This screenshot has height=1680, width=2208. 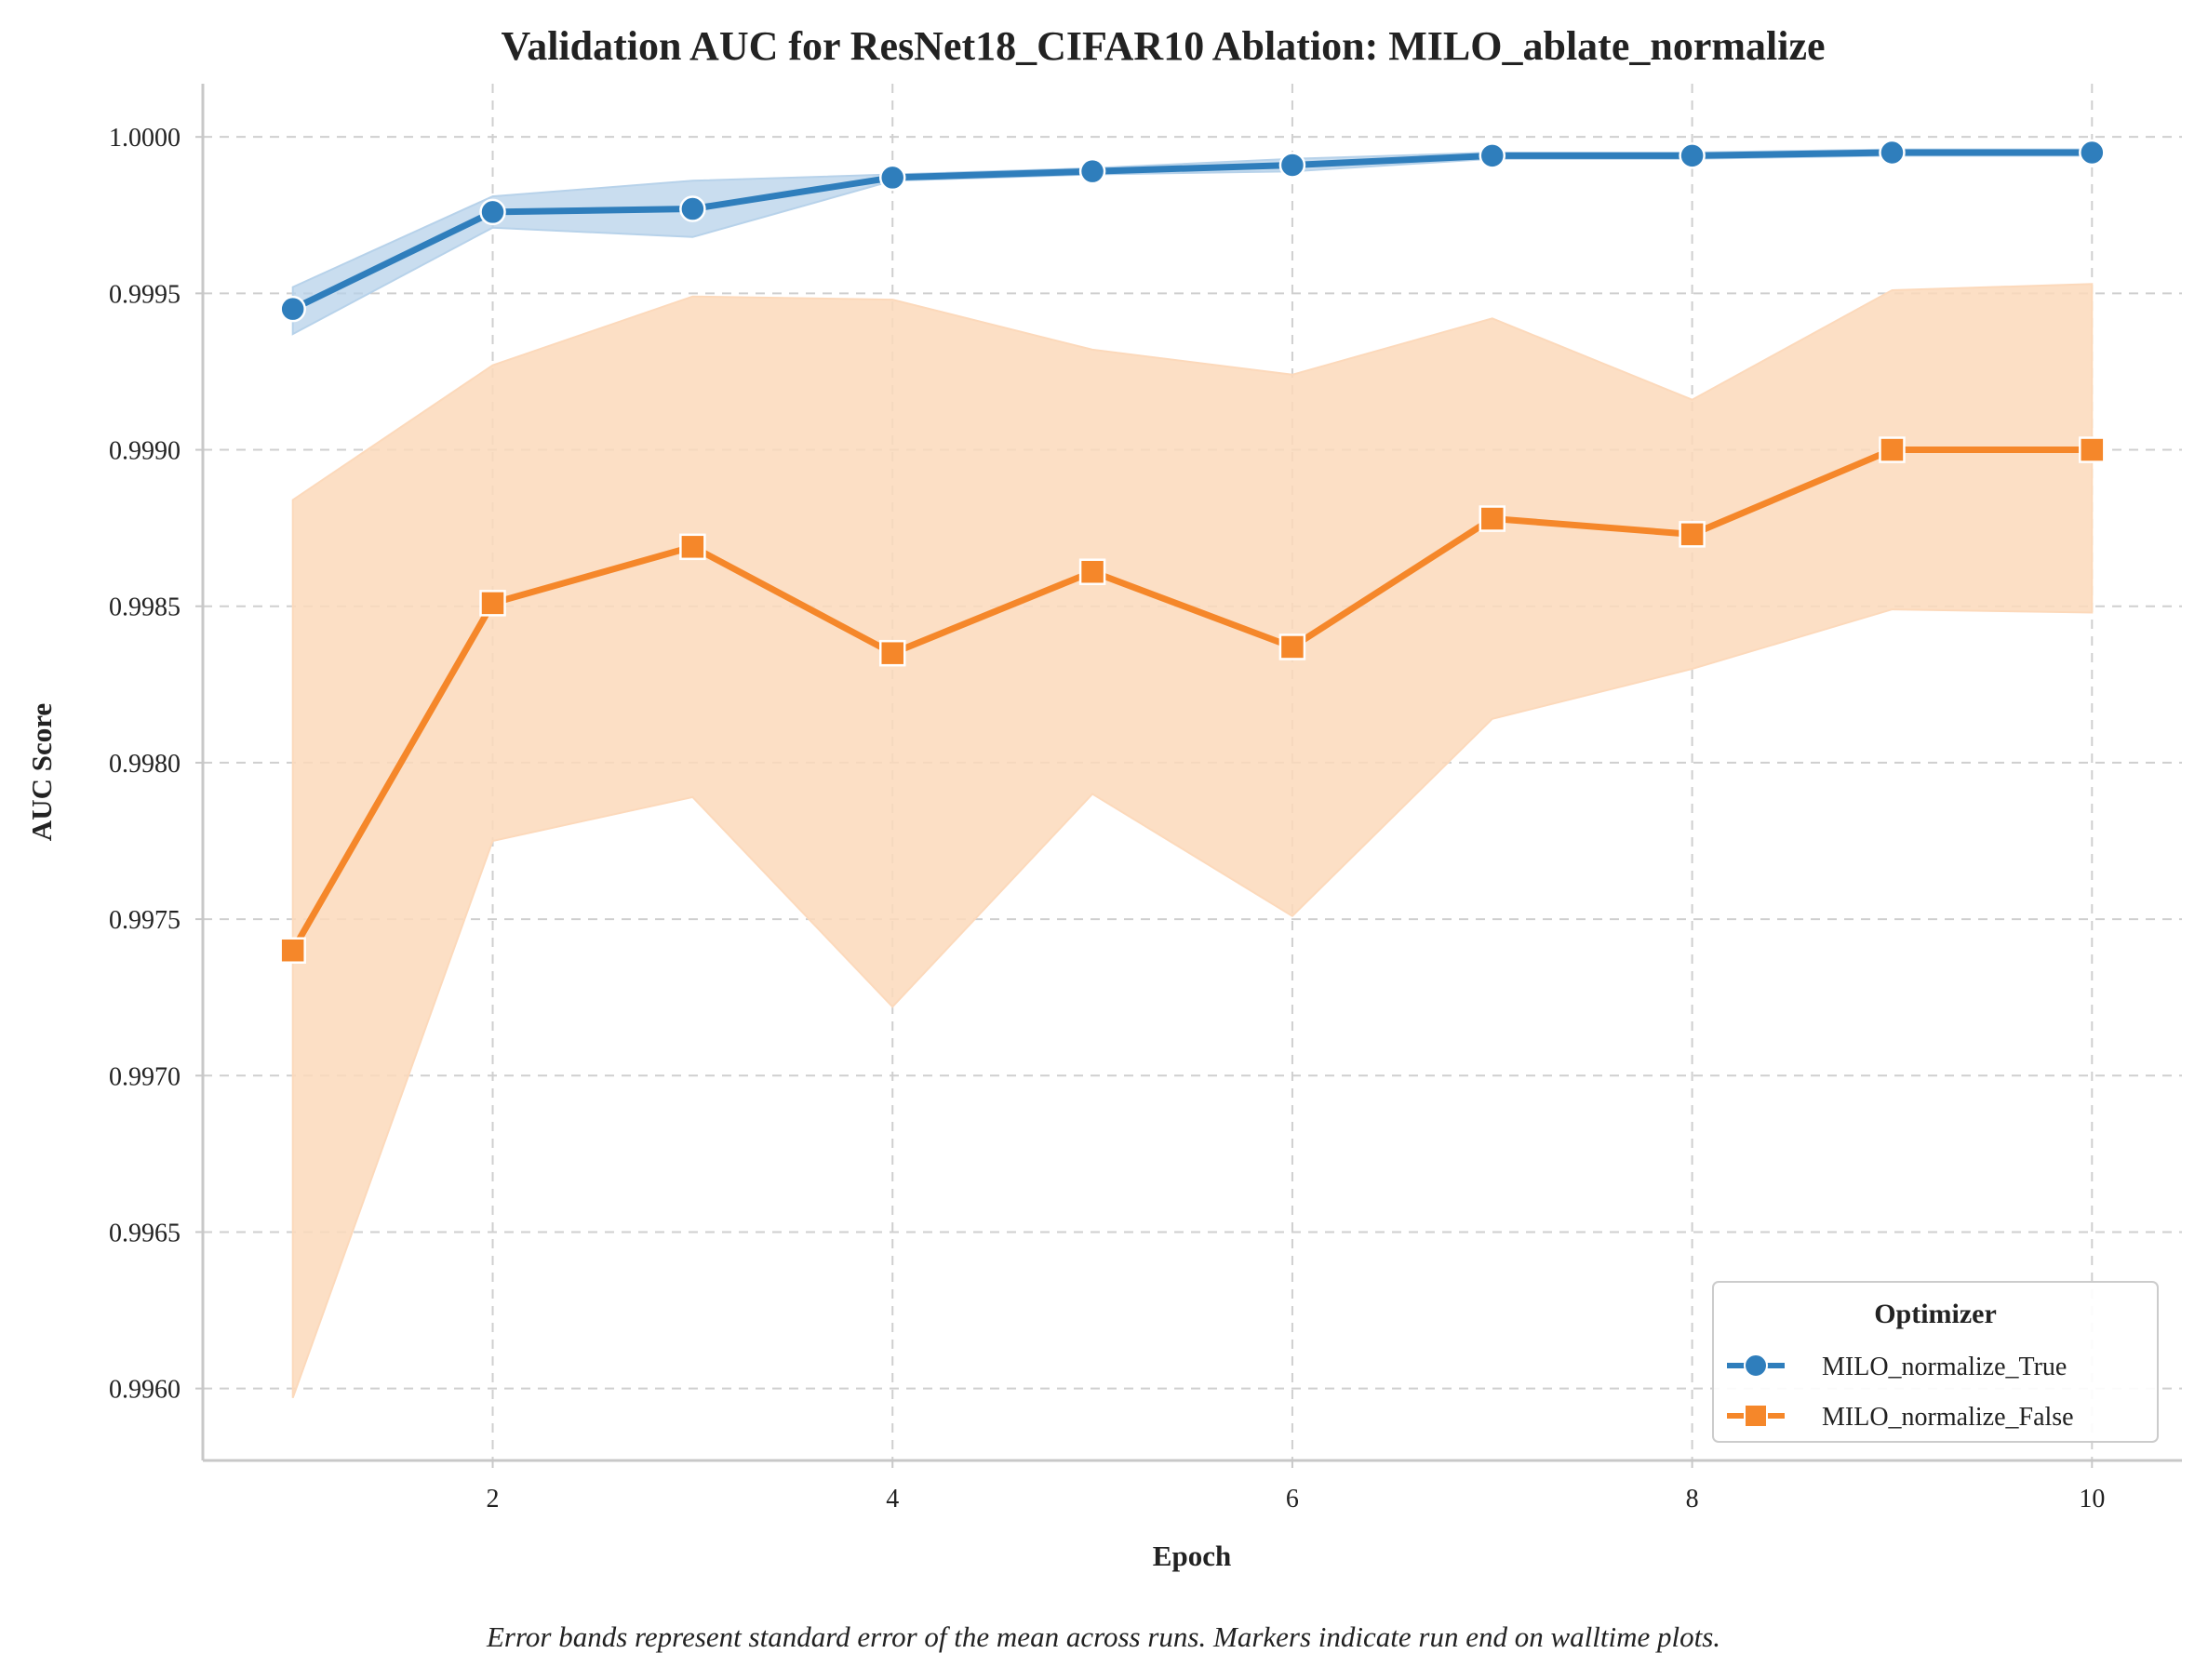 I want to click on milo-normalize-false-legend-marker, so click(x=1756, y=1416).